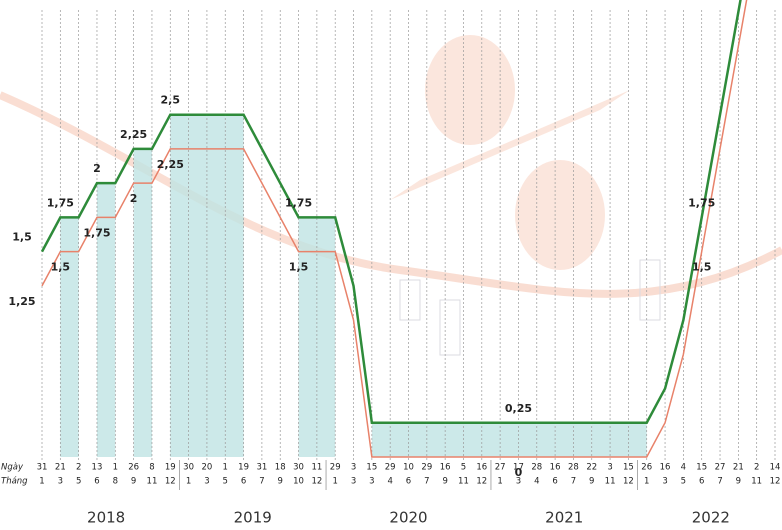  Describe the element at coordinates (564, 518) in the screenshot. I see `year-label: 2021` at that location.